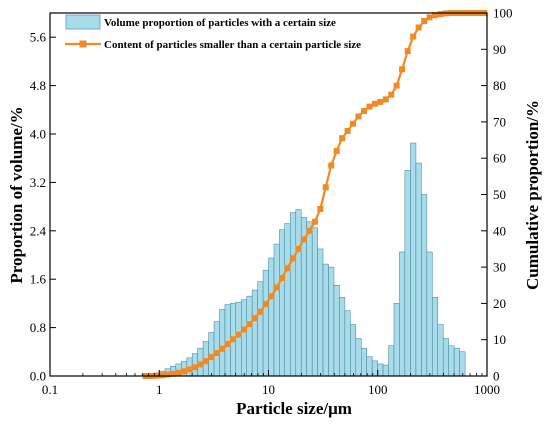 This screenshot has height=428, width=550. I want to click on y-right-tick-label: 0, so click(496, 376).